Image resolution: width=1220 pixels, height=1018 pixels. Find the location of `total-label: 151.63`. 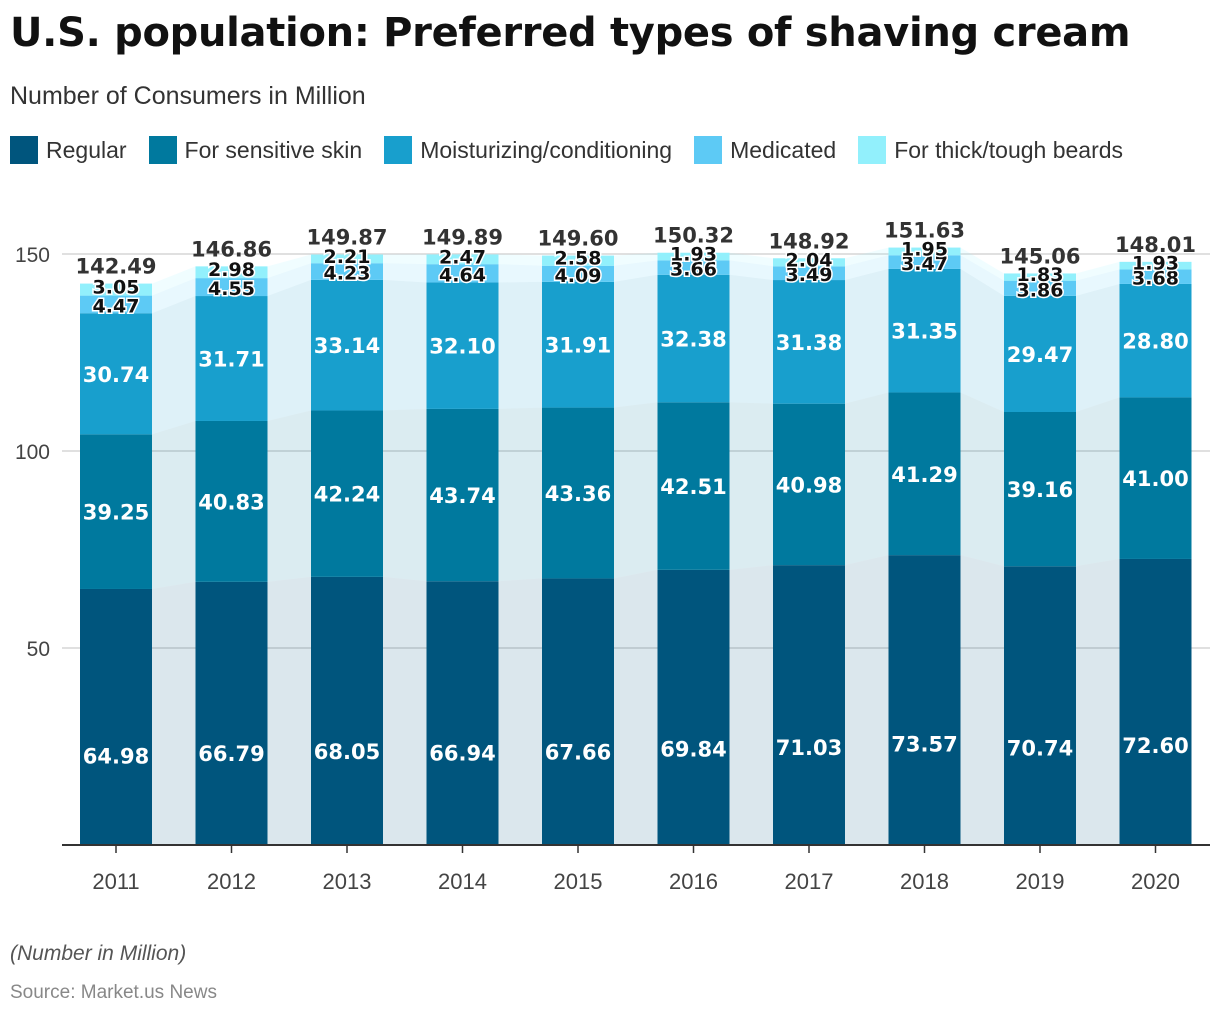

total-label: 151.63 is located at coordinates (924, 231).